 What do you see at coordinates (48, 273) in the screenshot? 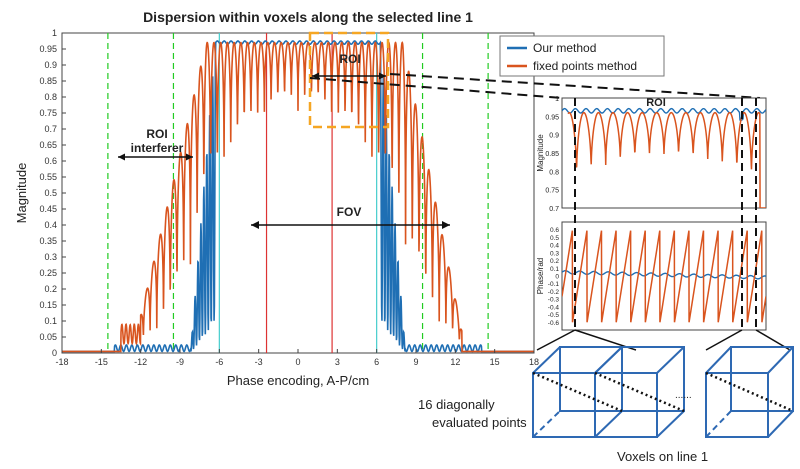
I see `y-tick-label: 0.25` at bounding box center [48, 273].